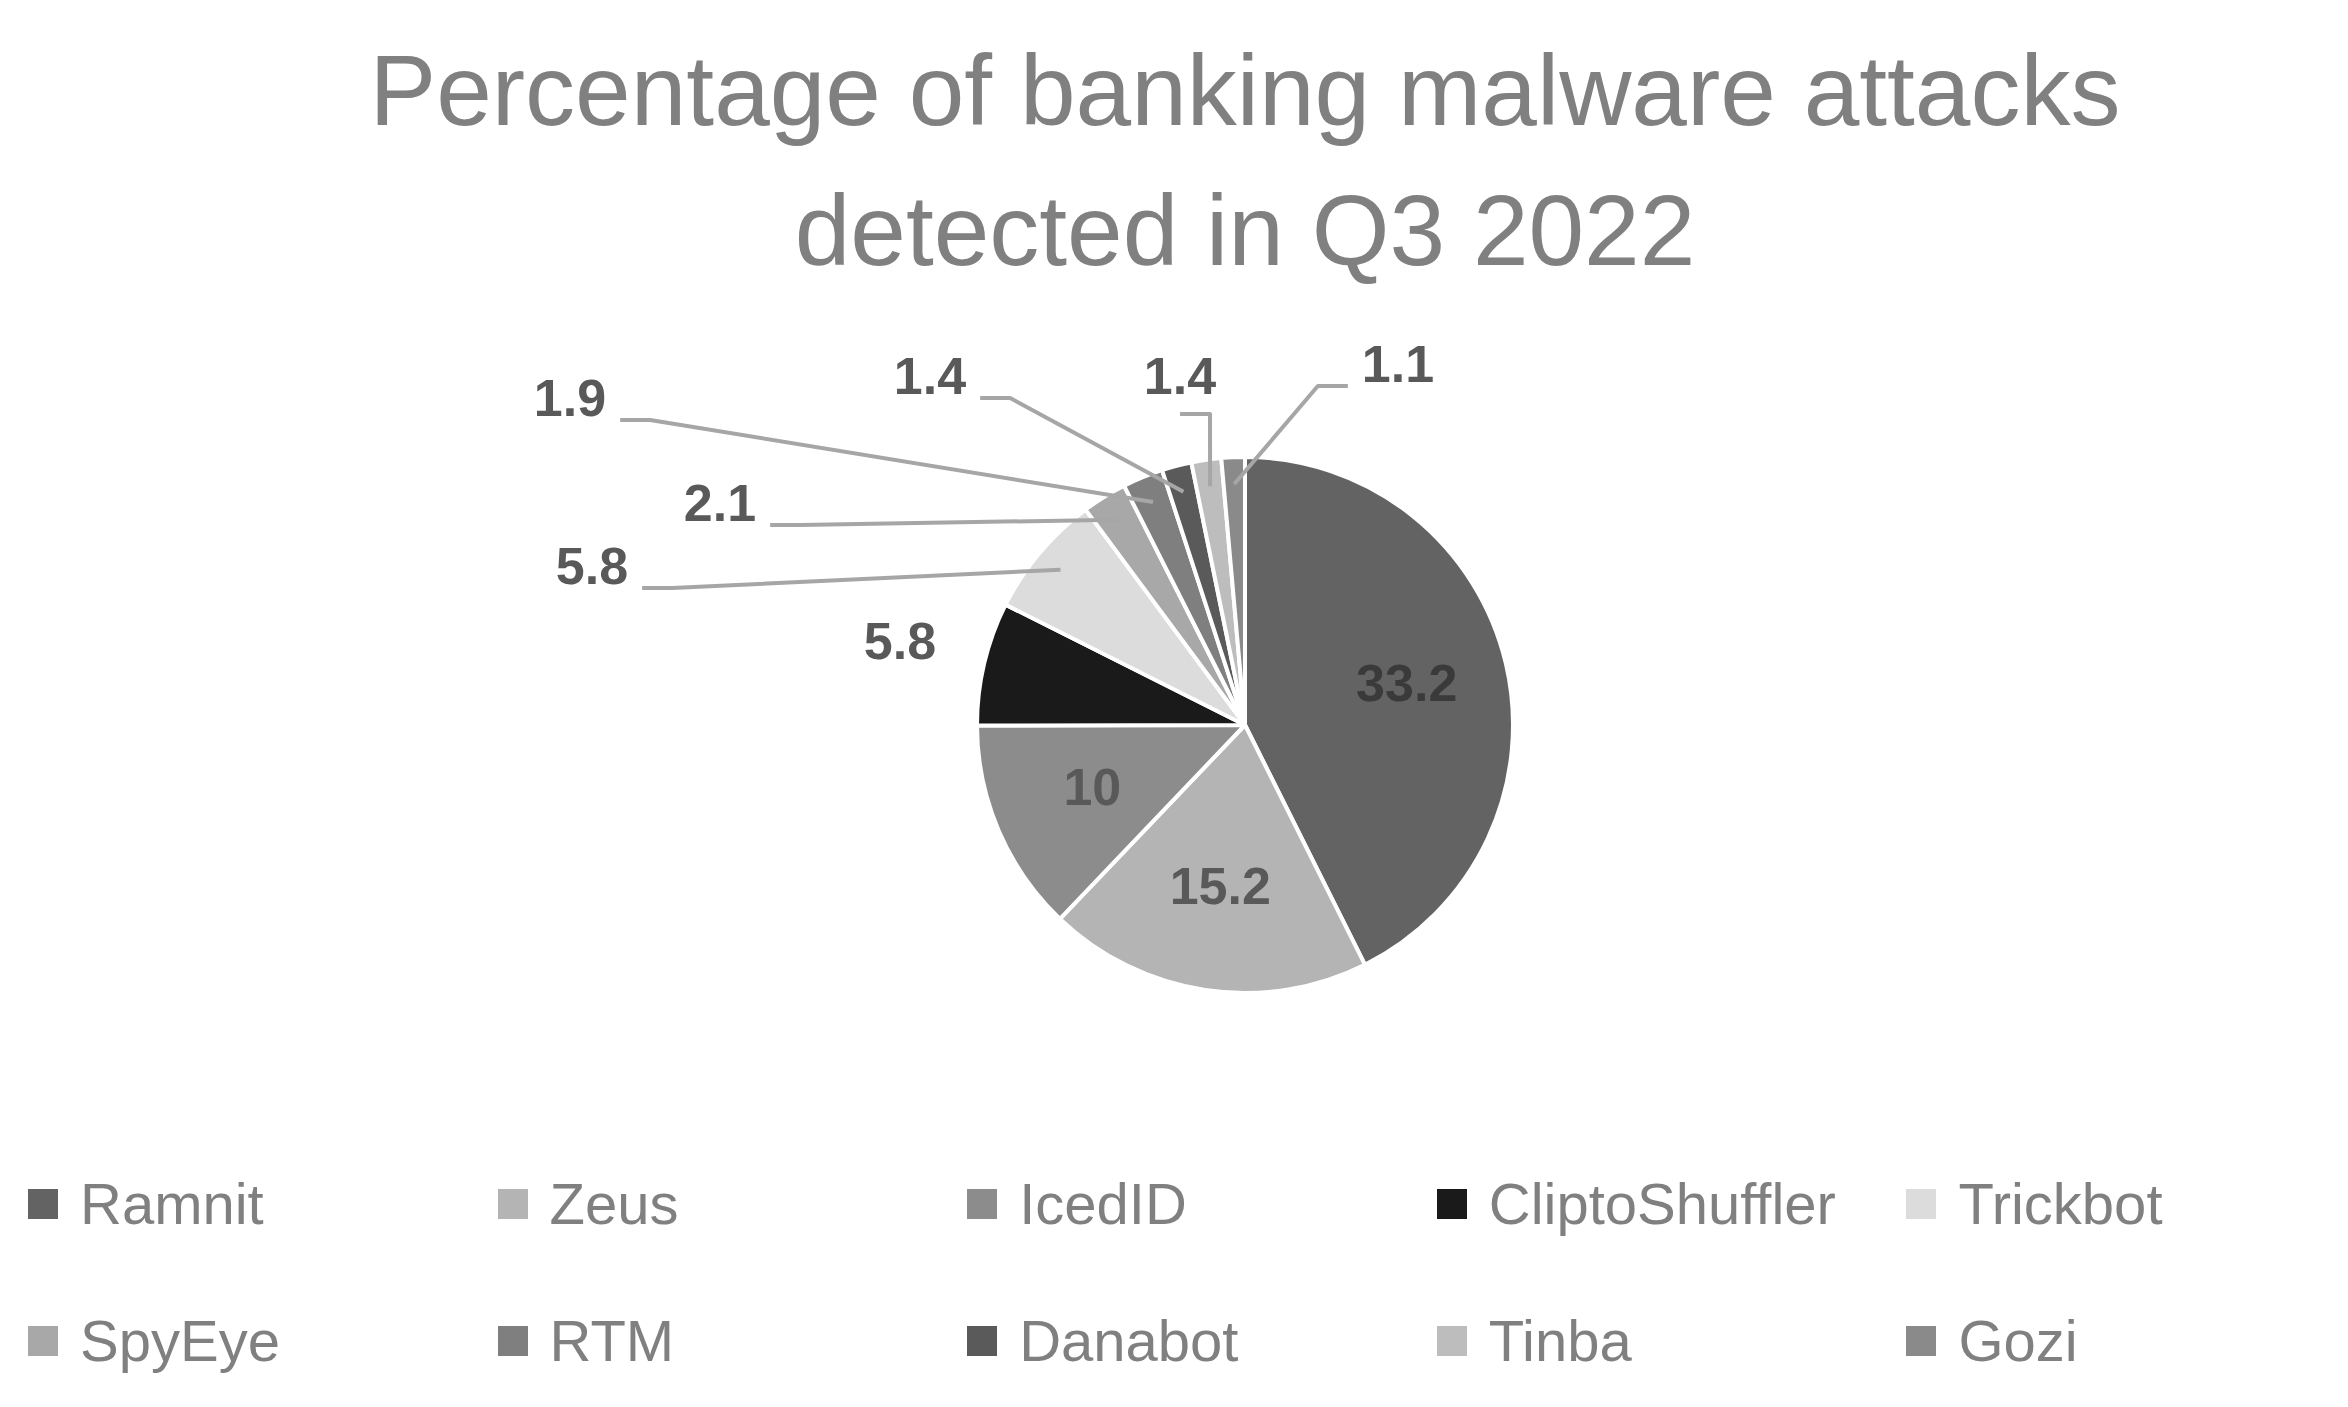 The height and width of the screenshot is (1407, 2348). I want to click on legend-label: SpyEye, so click(180, 1340).